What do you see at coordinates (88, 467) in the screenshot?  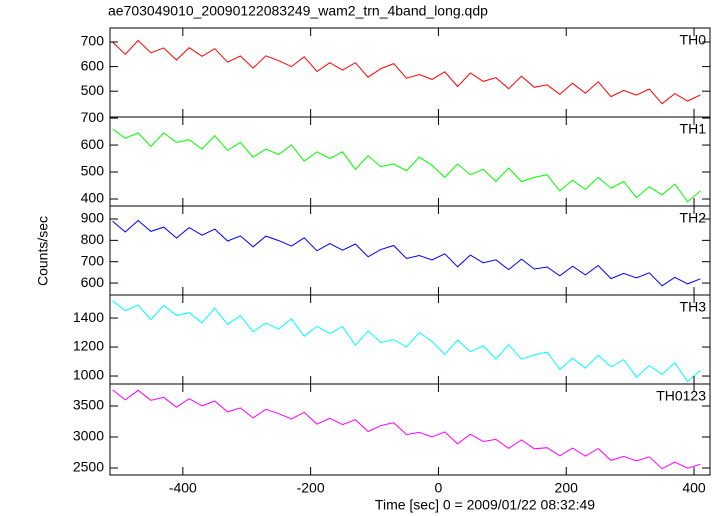 I see `y-tick-label: 2500` at bounding box center [88, 467].